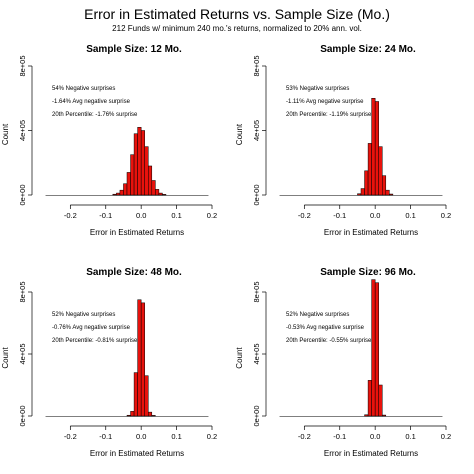 This screenshot has height=474, width=474. What do you see at coordinates (134, 49) in the screenshot?
I see `panel-title: Sample Size: 12 Mo.` at bounding box center [134, 49].